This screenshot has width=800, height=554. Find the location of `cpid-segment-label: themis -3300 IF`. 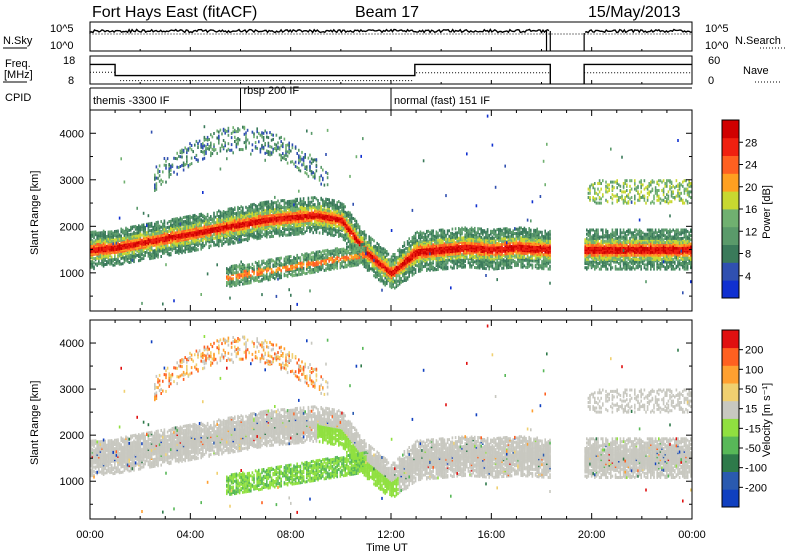

cpid-segment-label: themis -3300 IF is located at coordinates (131, 101).